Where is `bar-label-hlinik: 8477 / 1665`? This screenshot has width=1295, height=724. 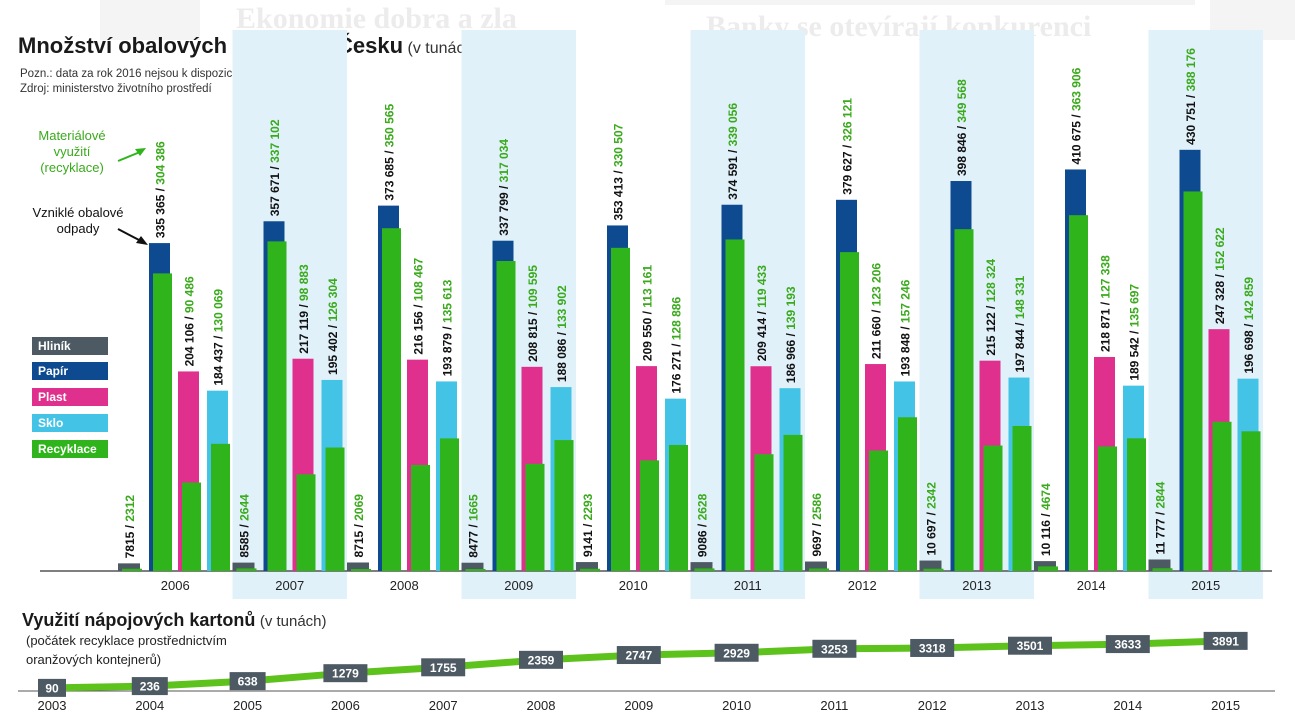 bar-label-hlinik: 8477 / 1665 is located at coordinates (474, 526).